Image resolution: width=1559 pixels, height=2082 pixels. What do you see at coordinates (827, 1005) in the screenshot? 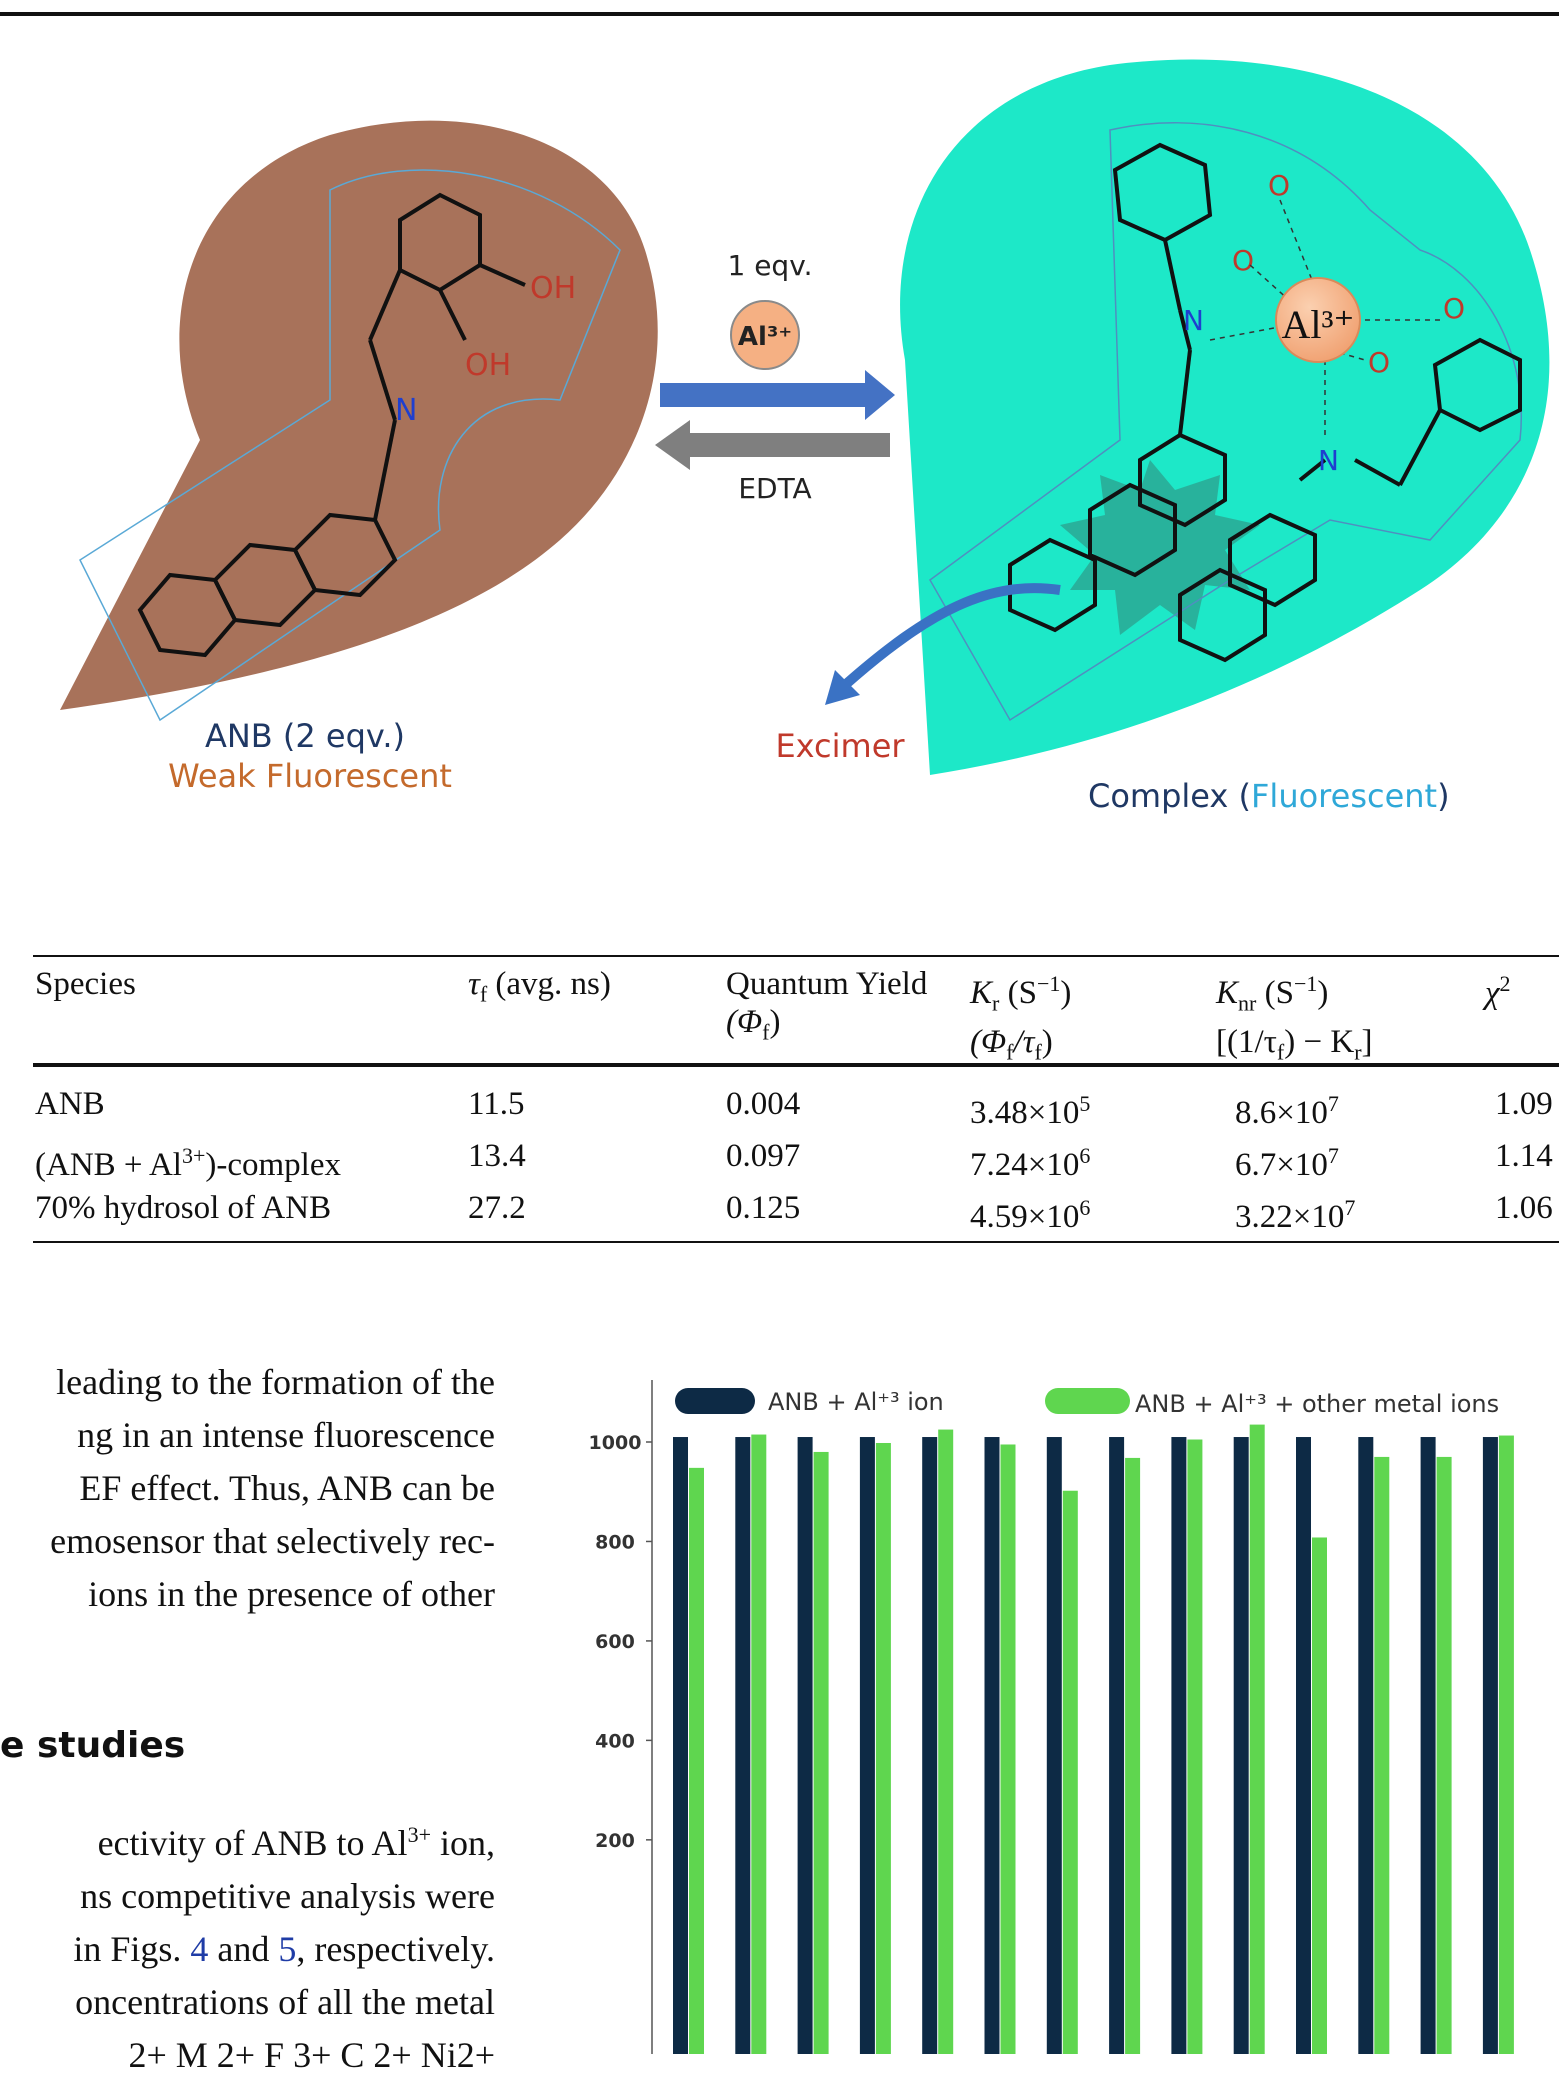
I see `header-quantum-yield: Quantum Yield (Φf)` at bounding box center [827, 1005].